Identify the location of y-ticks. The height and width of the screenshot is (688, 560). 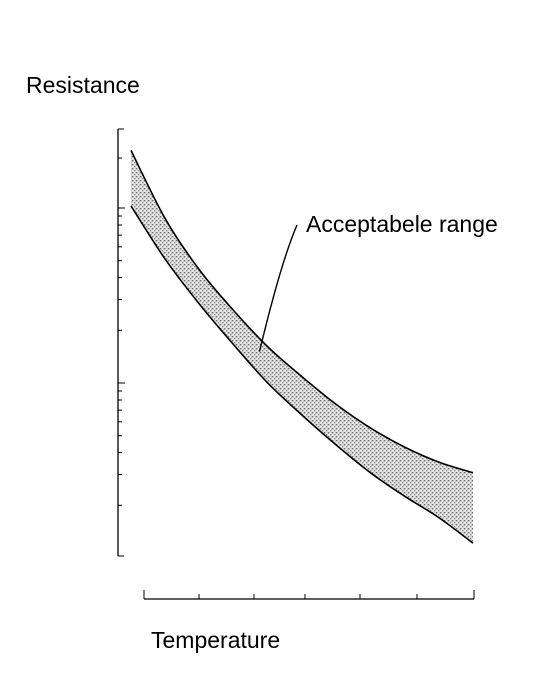
(121, 331).